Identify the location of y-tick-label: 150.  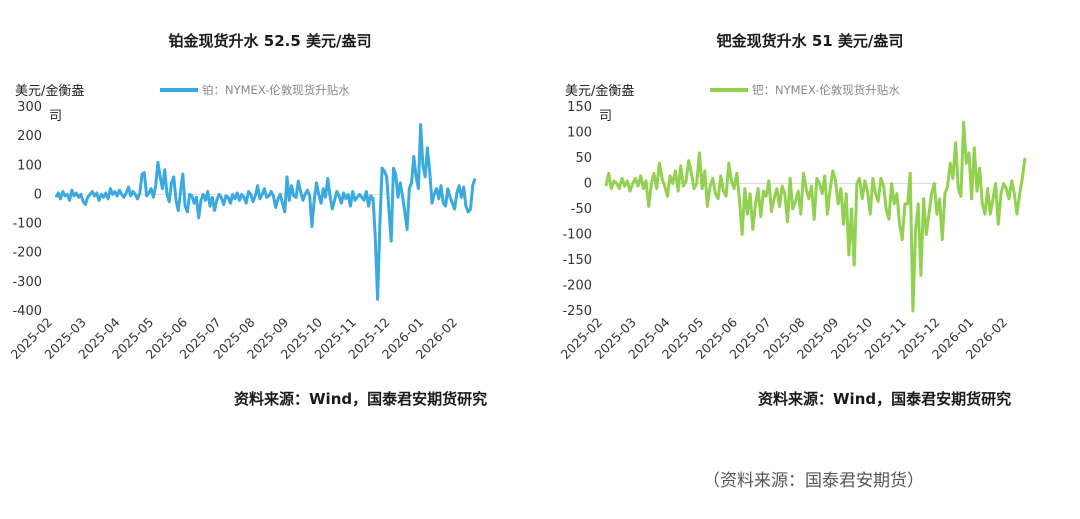
(579, 107).